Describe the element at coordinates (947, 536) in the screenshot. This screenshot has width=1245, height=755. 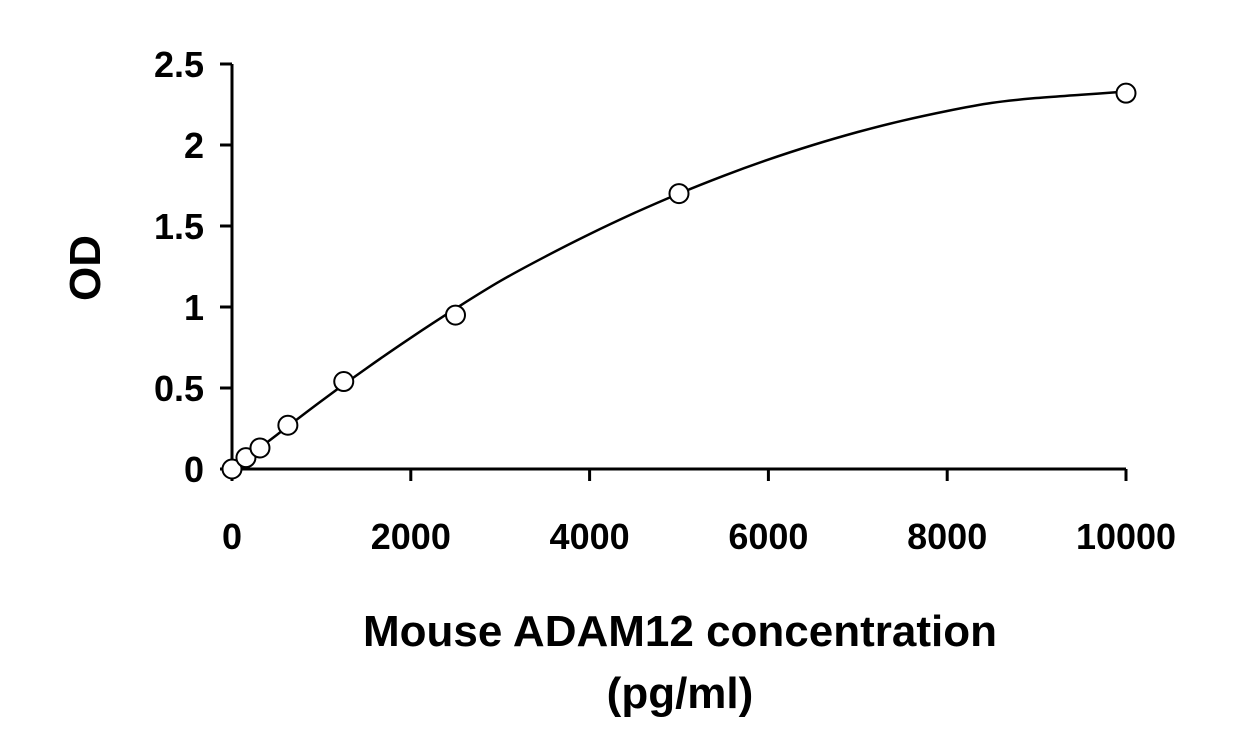
I see `x-tick-label: 8000` at that location.